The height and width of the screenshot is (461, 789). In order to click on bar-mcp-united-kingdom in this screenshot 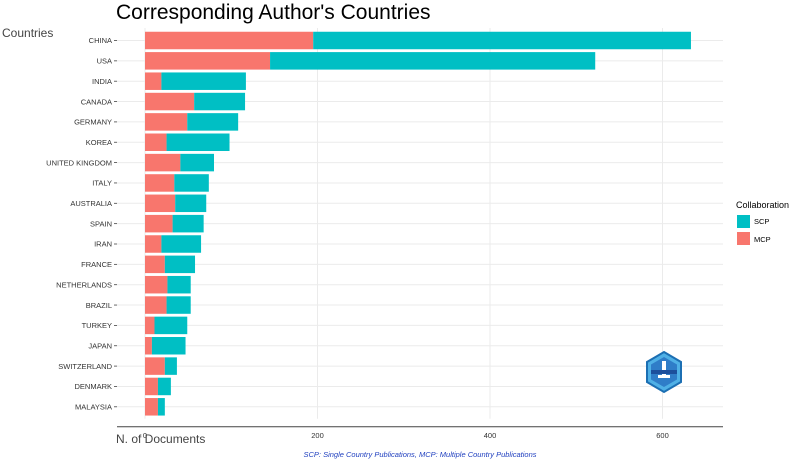, I will do `click(163, 162)`.